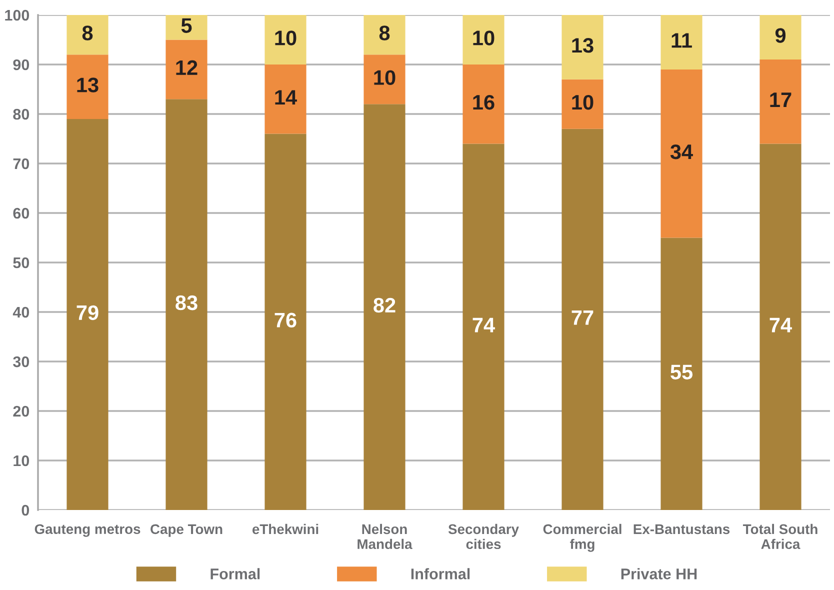 This screenshot has width=834, height=590. Describe the element at coordinates (483, 537) in the screenshot. I see `x-tick-label: Secondary cities` at that location.